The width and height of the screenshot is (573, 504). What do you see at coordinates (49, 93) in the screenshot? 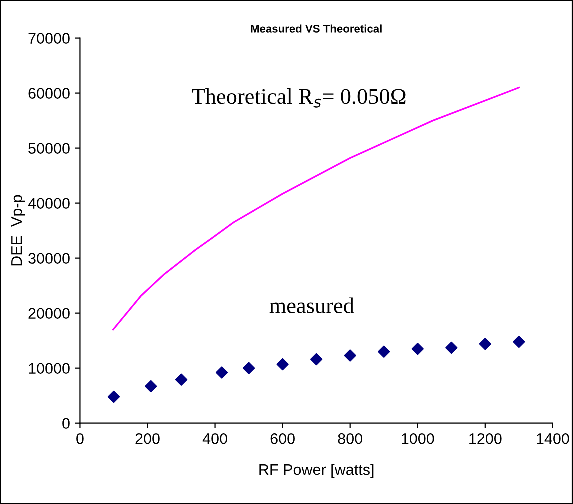
I see `y-tick-label: 60000` at bounding box center [49, 93].